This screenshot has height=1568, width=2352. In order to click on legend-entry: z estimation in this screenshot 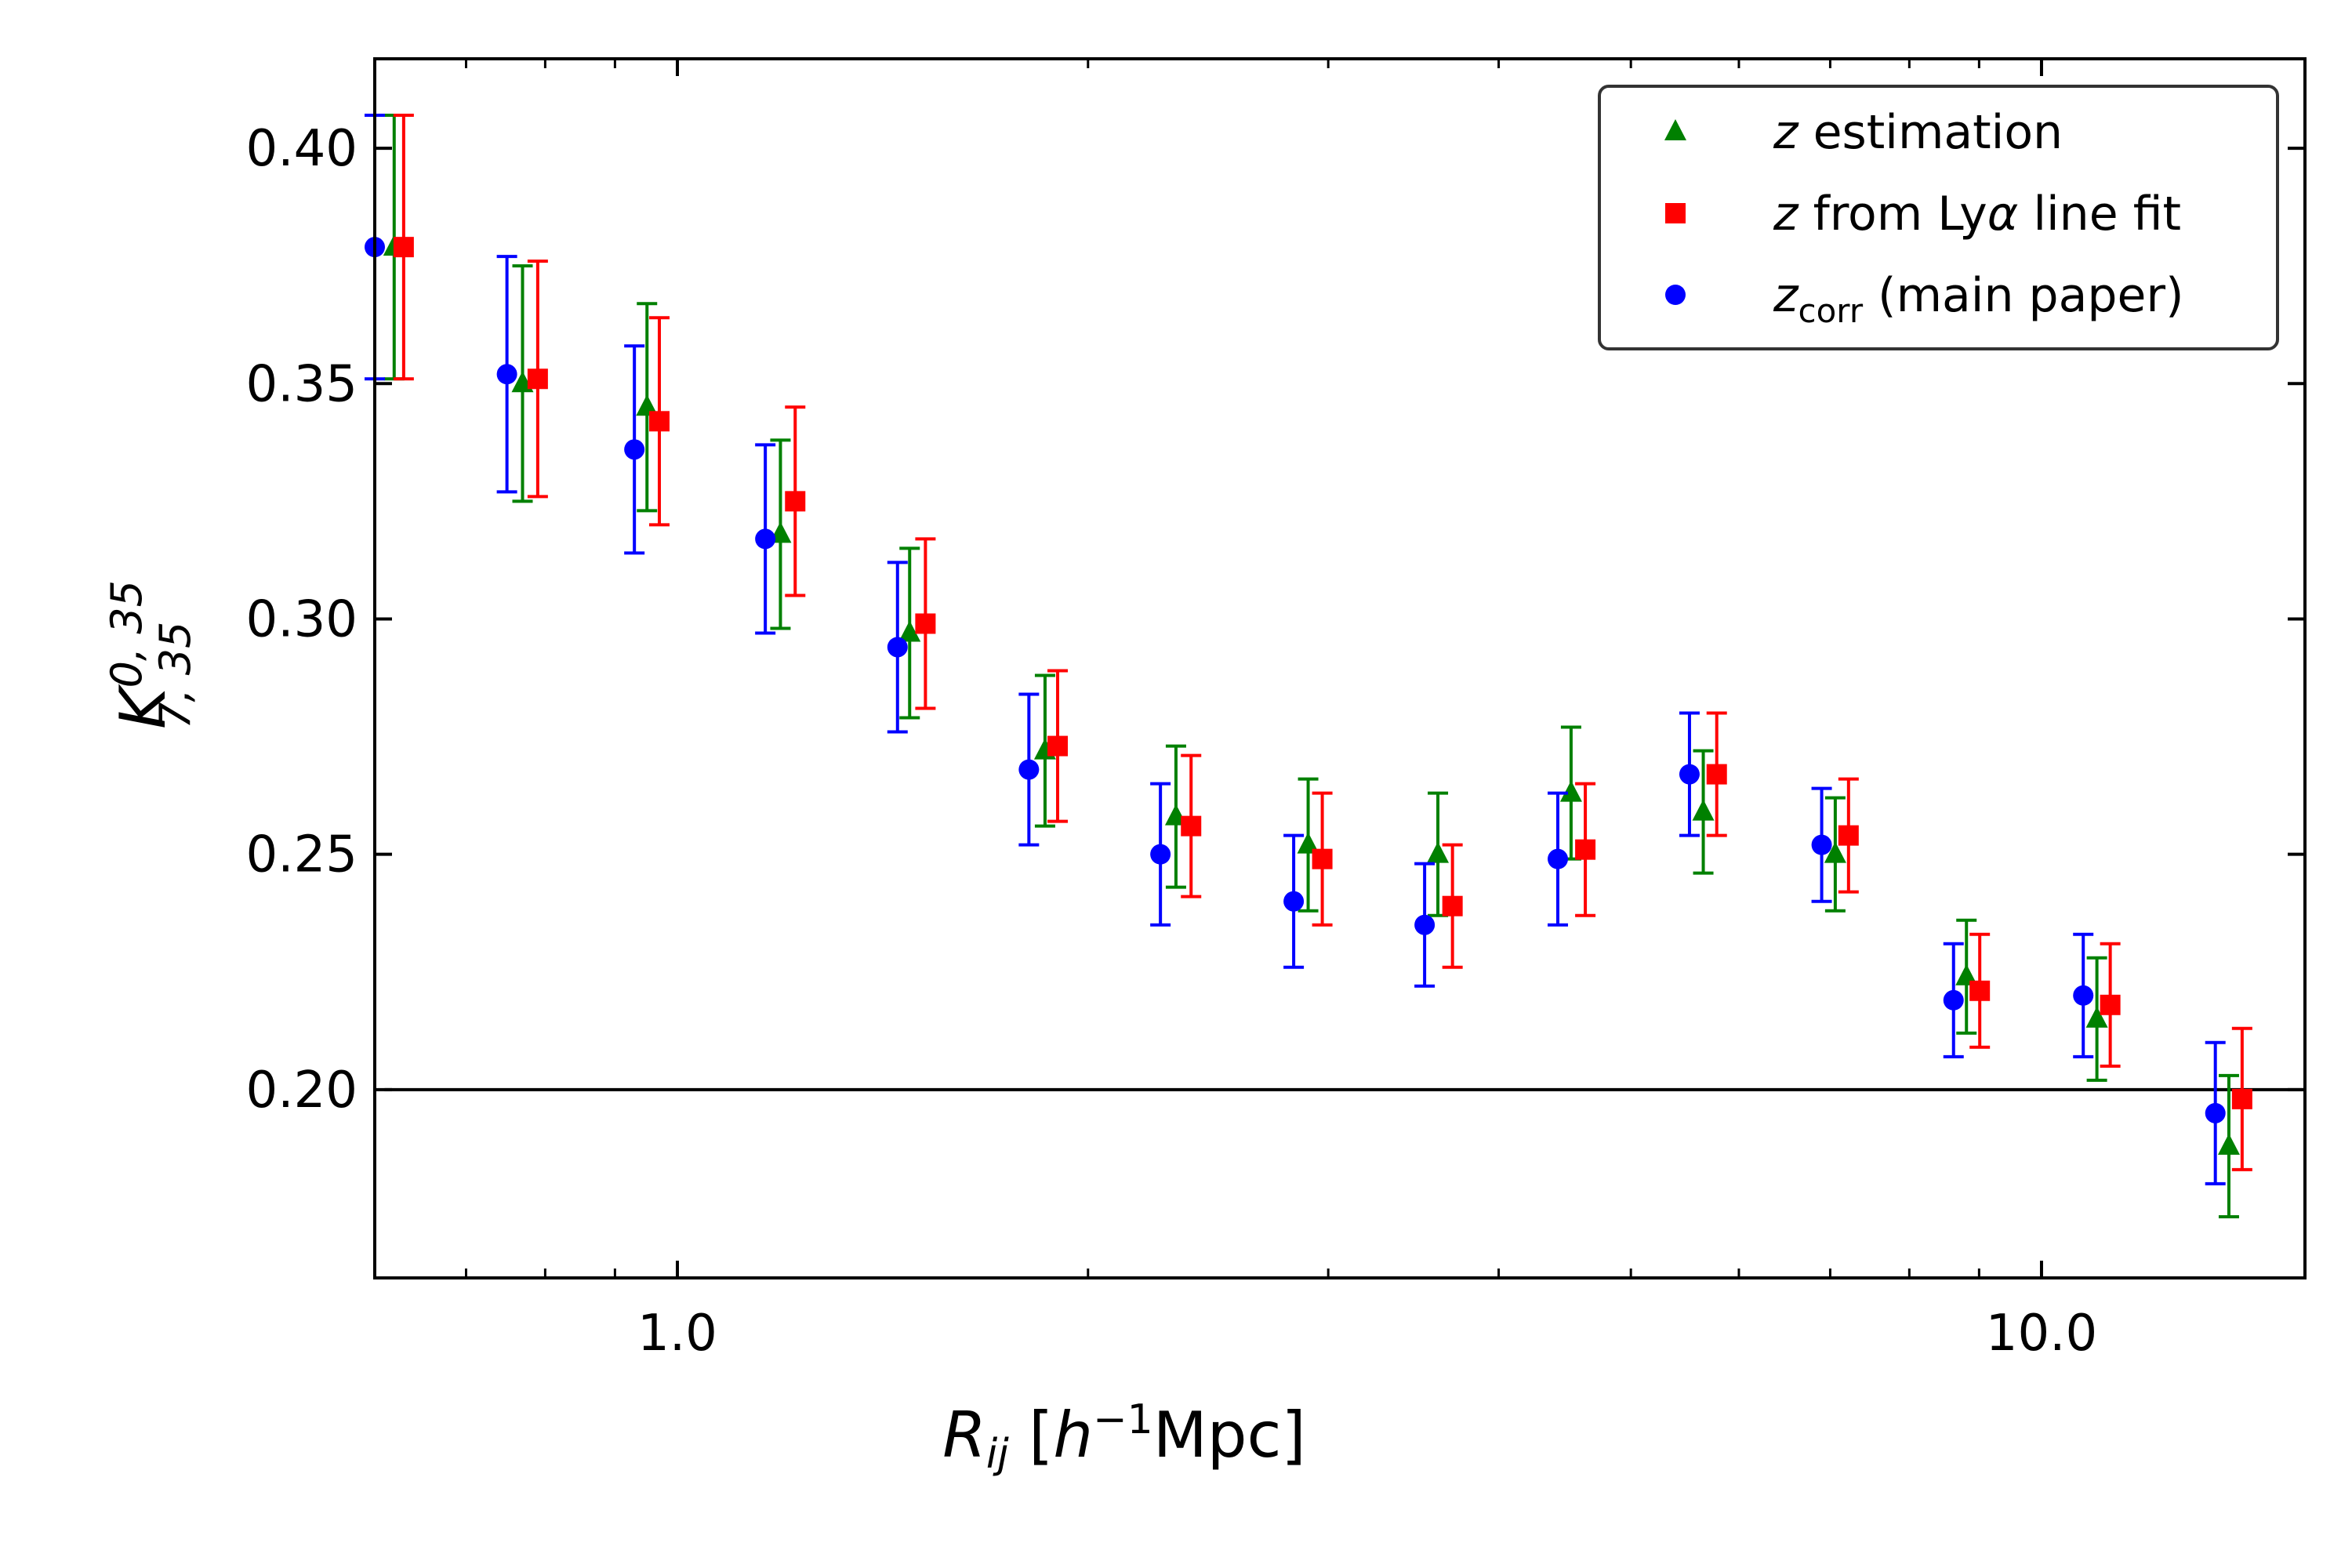, I will do `click(1863, 132)`.